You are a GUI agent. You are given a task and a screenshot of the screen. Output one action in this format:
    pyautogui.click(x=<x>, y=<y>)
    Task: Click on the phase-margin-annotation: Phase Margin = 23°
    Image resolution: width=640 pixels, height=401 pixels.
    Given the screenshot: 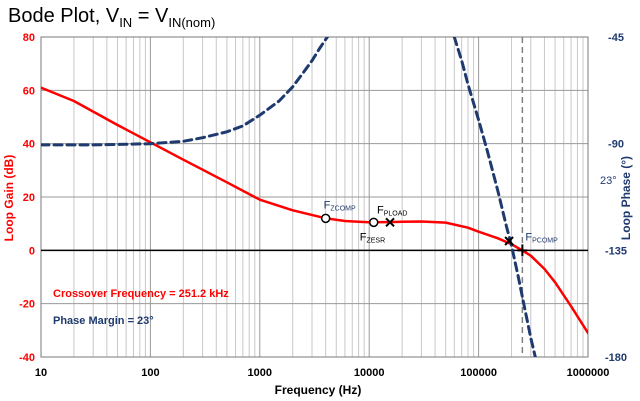 What is the action you would take?
    pyautogui.click(x=103, y=321)
    